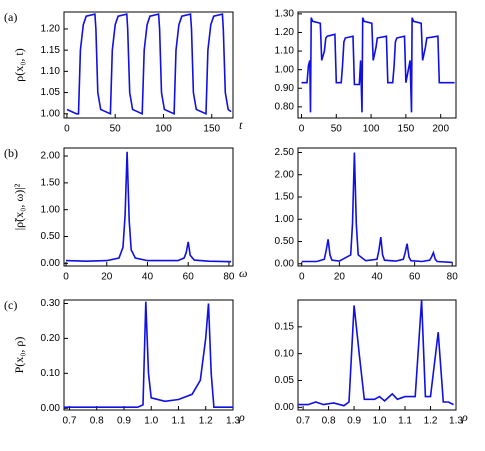  I want to click on x-tick-label: 200, so click(440, 129).